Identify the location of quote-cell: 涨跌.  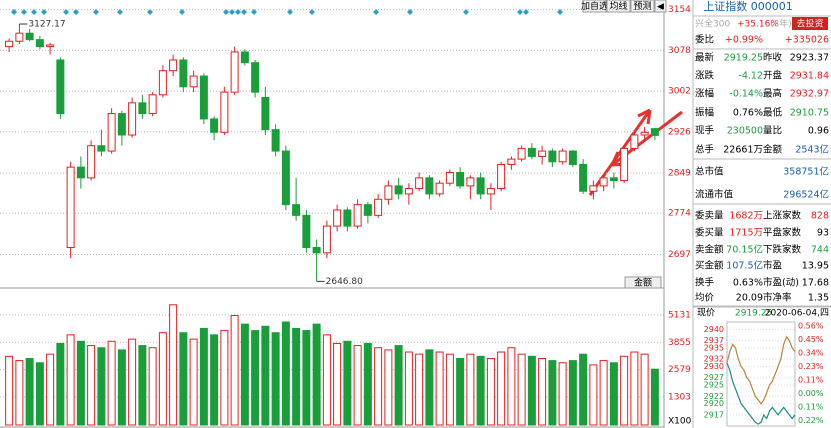
(705, 76).